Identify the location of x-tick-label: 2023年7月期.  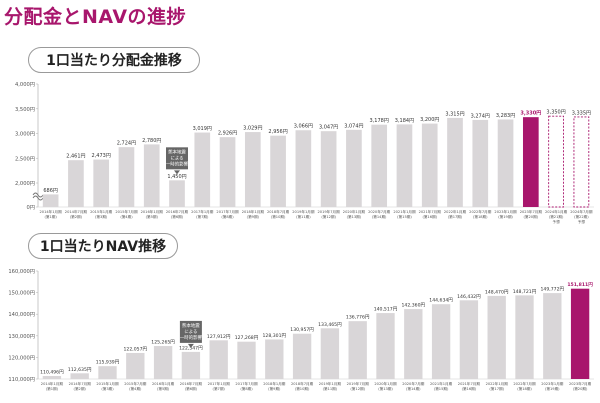
(580, 383).